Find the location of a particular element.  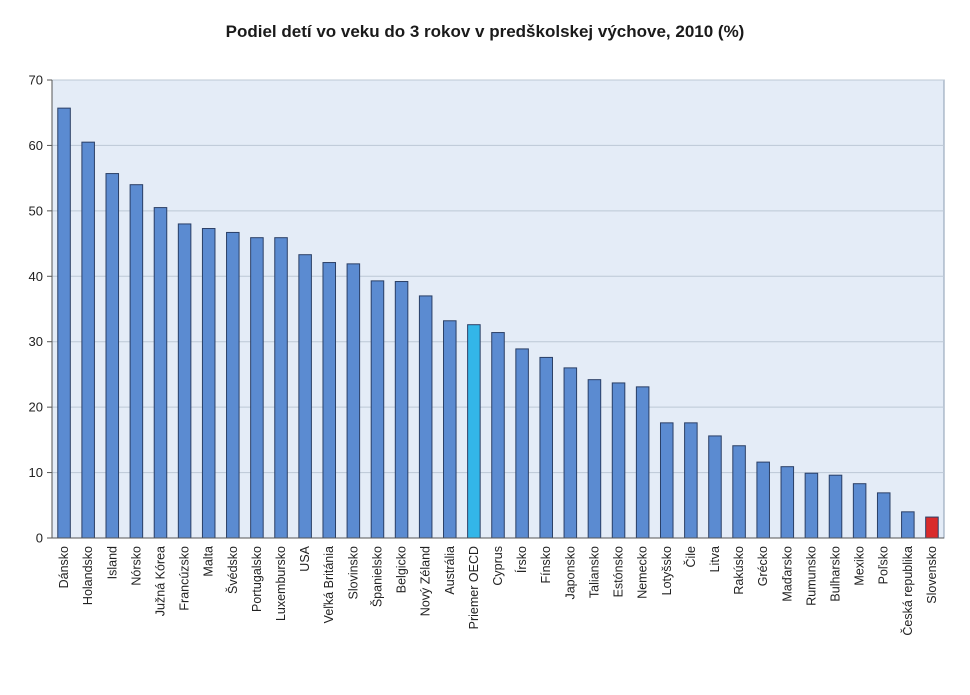

y-tick-label: 30 is located at coordinates (36, 341).